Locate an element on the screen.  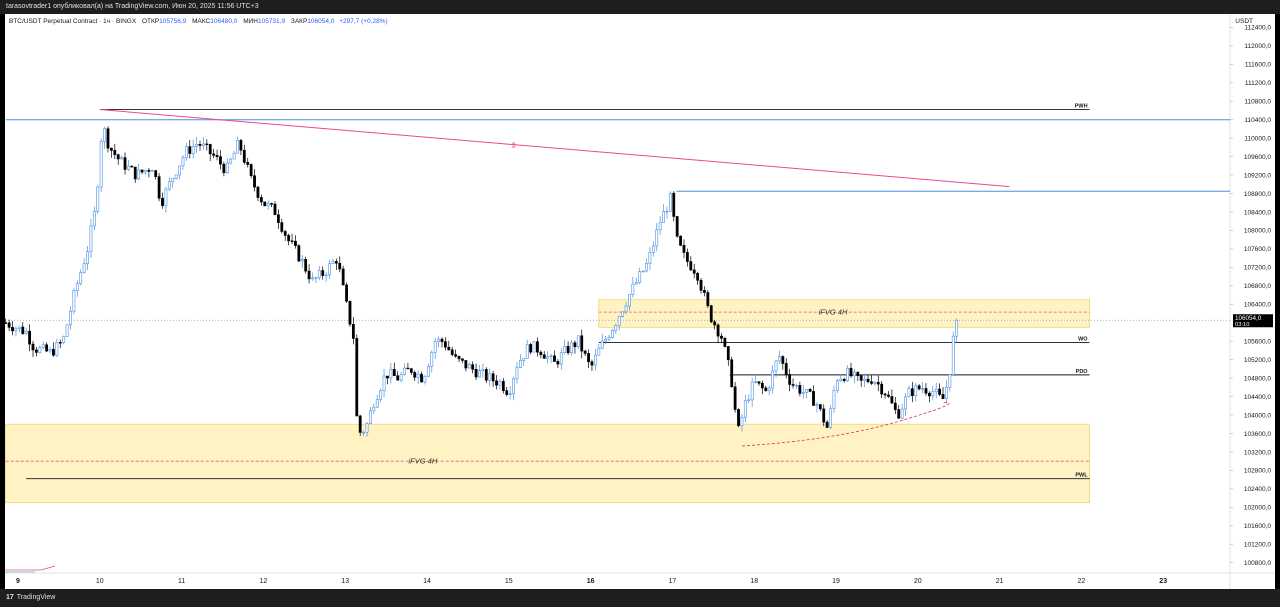
time-tick-label: 14 is located at coordinates (427, 581).